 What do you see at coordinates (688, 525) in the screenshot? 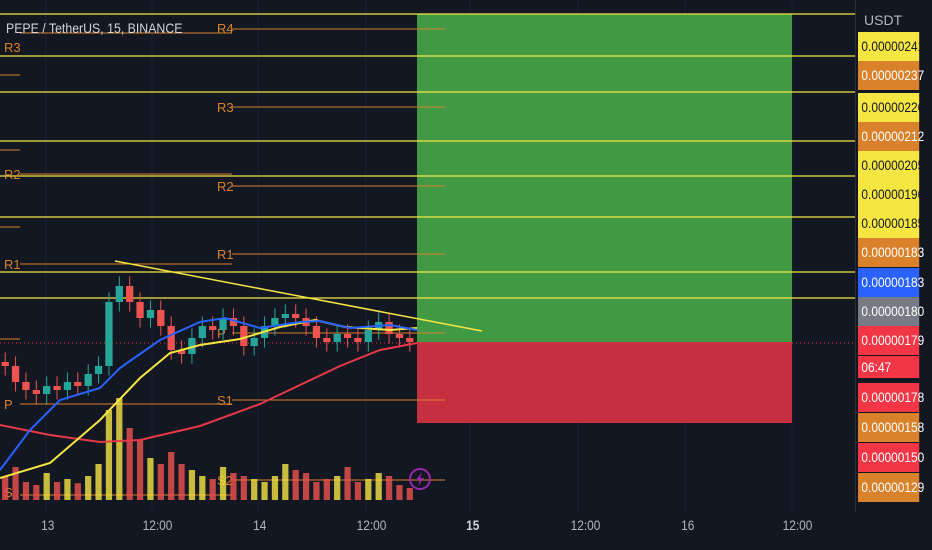
I see `time-label: 16` at bounding box center [688, 525].